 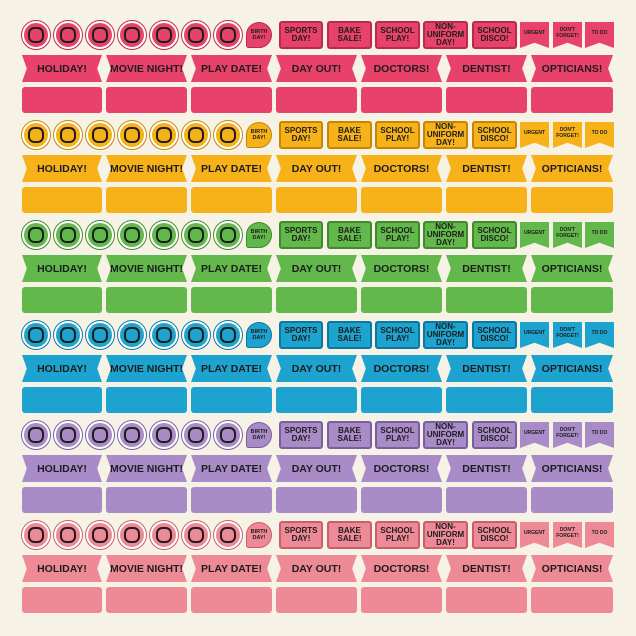 I want to click on banner-sticker: DAY OUT!, so click(x=316, y=268).